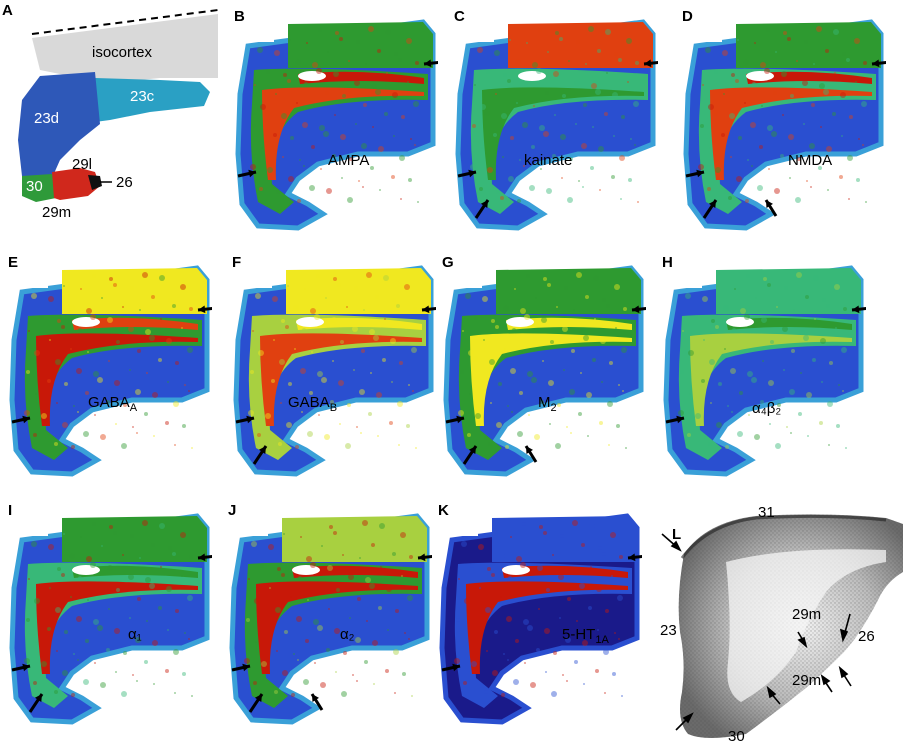 This screenshot has height=749, width=903. I want to click on autoradiograph-b, so click(333, 117).